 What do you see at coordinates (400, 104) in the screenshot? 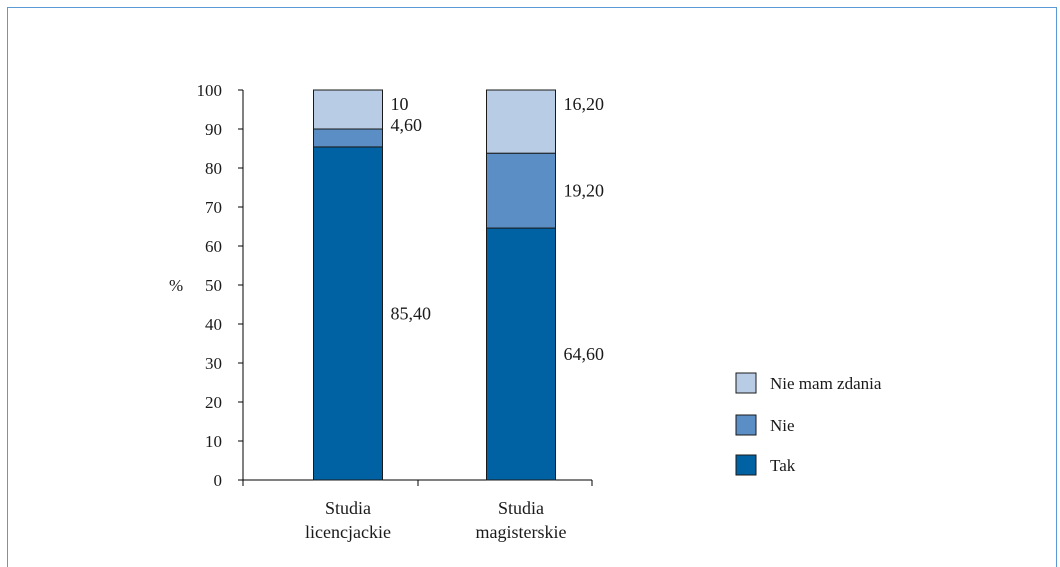
I see `data-label: 10` at bounding box center [400, 104].